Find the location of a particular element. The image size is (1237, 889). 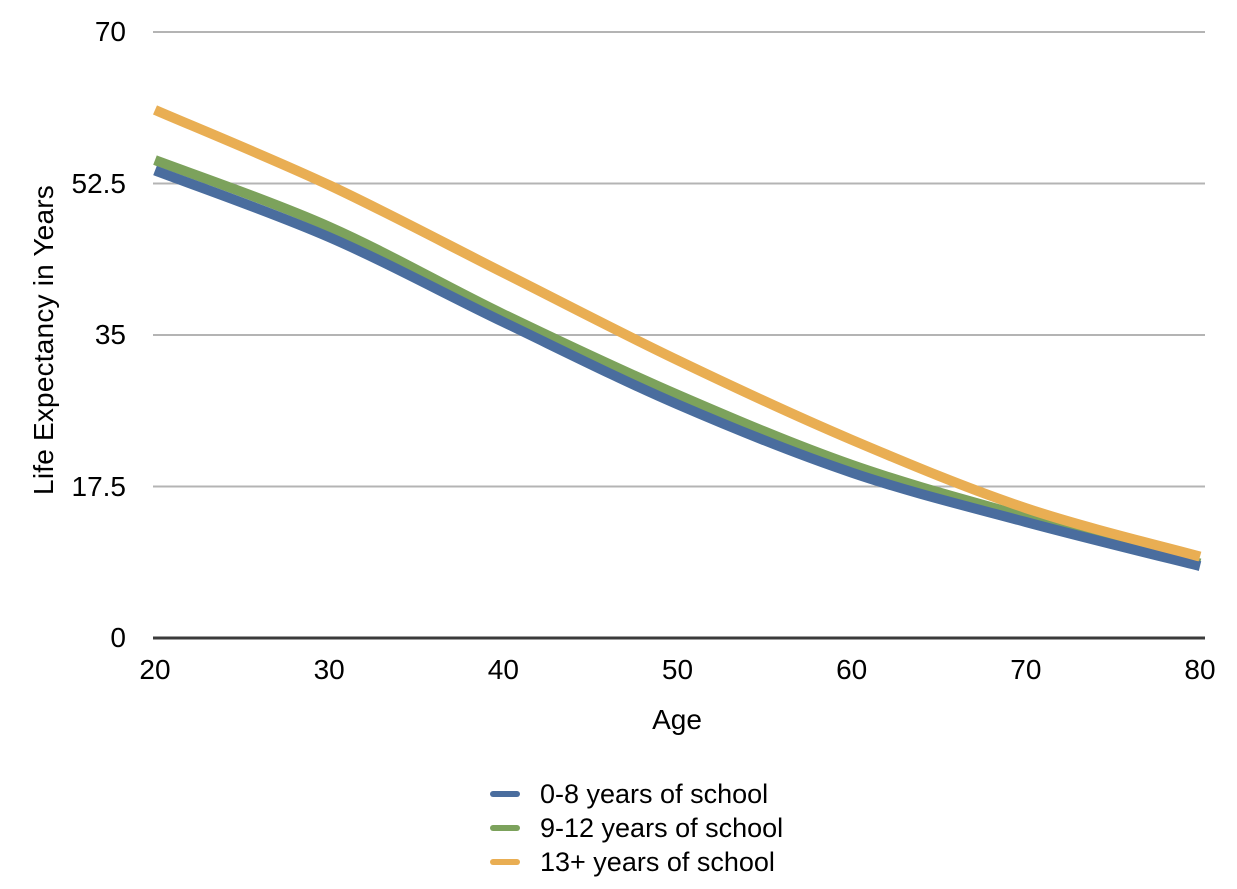

y-tick-52.5: 52.5 is located at coordinates (99, 183).